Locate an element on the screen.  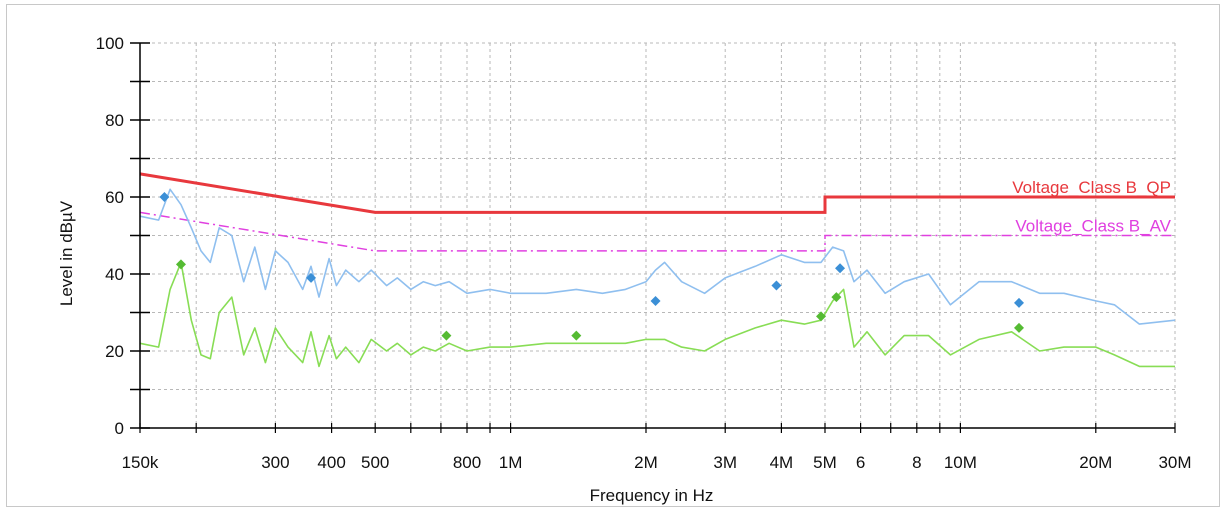
y-tick-label: 60 is located at coordinates (114, 197).